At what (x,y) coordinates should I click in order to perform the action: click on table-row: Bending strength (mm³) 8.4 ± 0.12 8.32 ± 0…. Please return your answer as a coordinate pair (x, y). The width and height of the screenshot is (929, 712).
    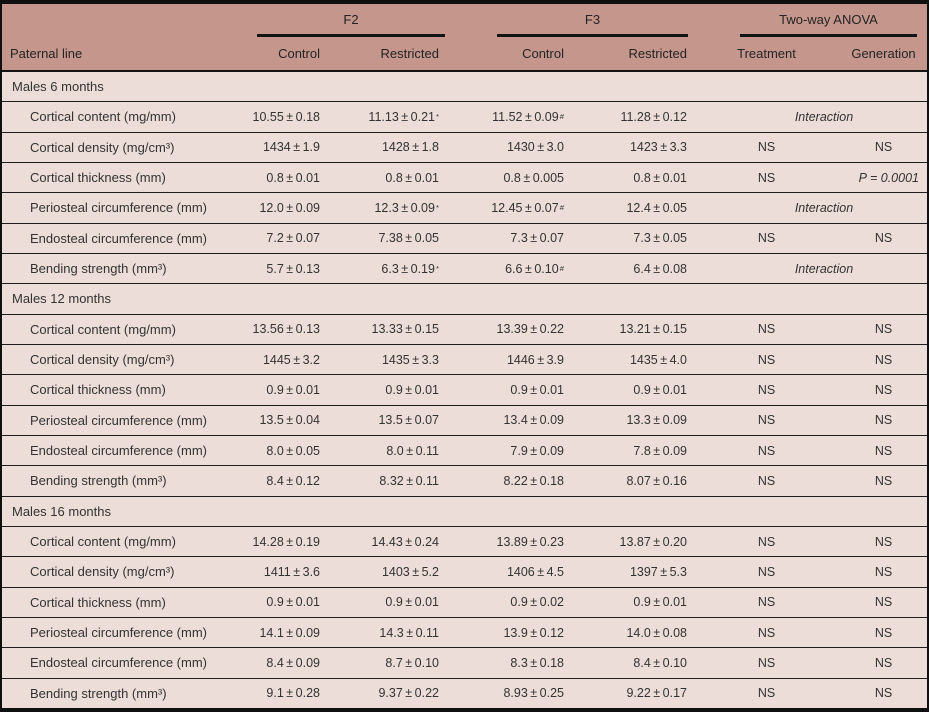
    Looking at the image, I should click on (464, 480).